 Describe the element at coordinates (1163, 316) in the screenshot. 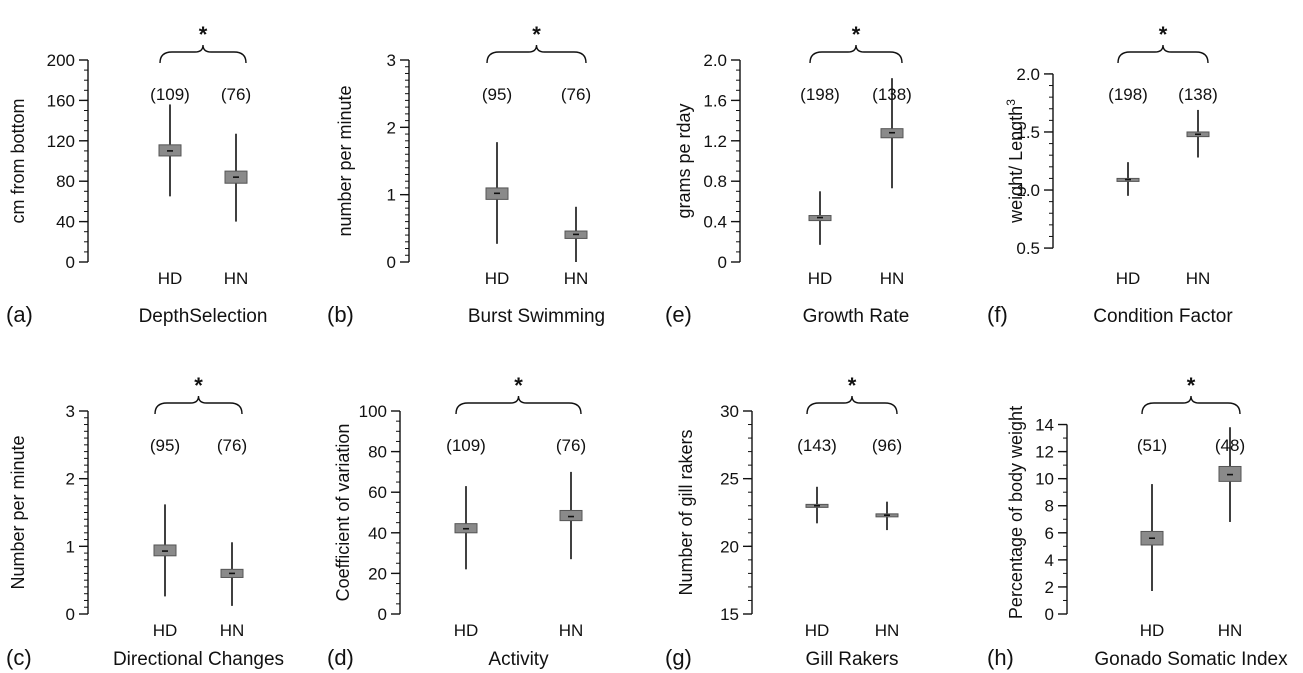

I see `panel-title: Condition Factor` at that location.